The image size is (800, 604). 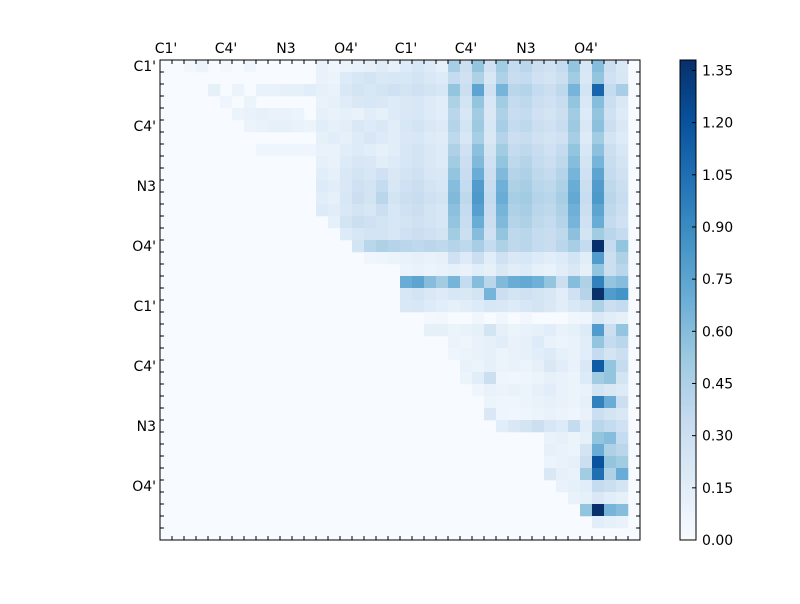 I want to click on y-tick-label: C1', so click(x=144, y=67).